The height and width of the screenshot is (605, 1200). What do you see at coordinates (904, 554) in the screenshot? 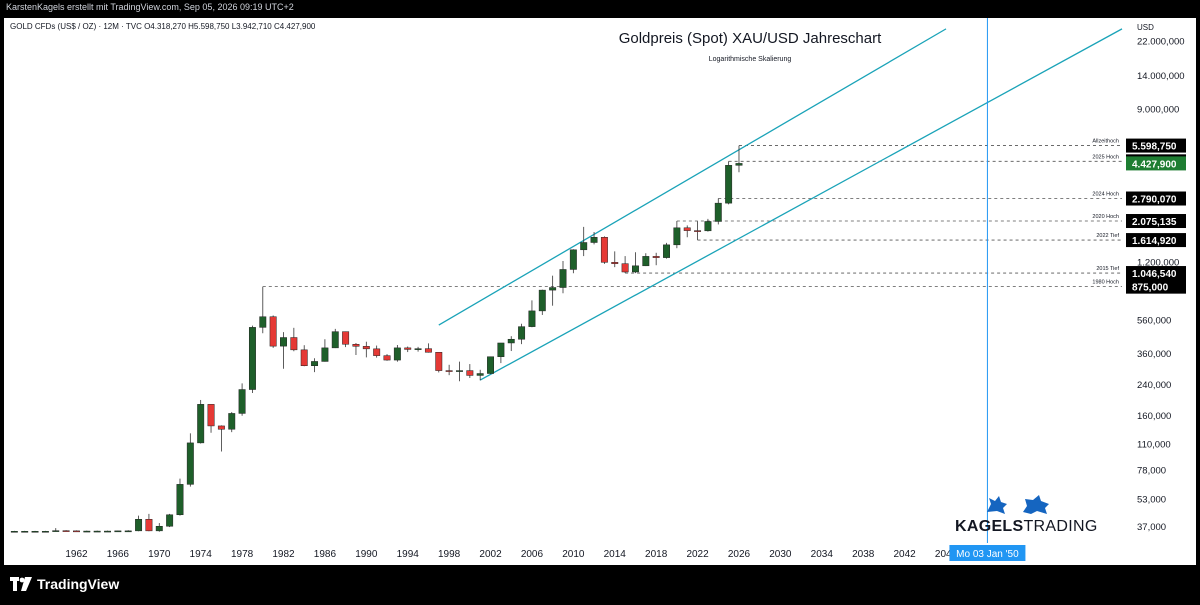
I see `year-tick-label: 2042` at bounding box center [904, 554].